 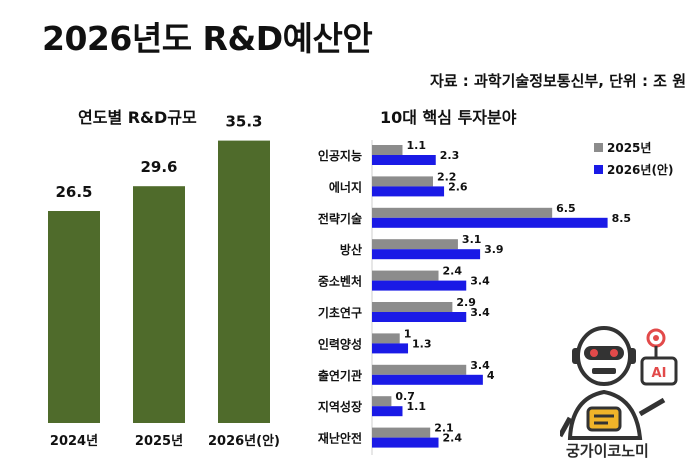 I want to click on page-title: 2026년도 R&D예산안, so click(x=207, y=38).